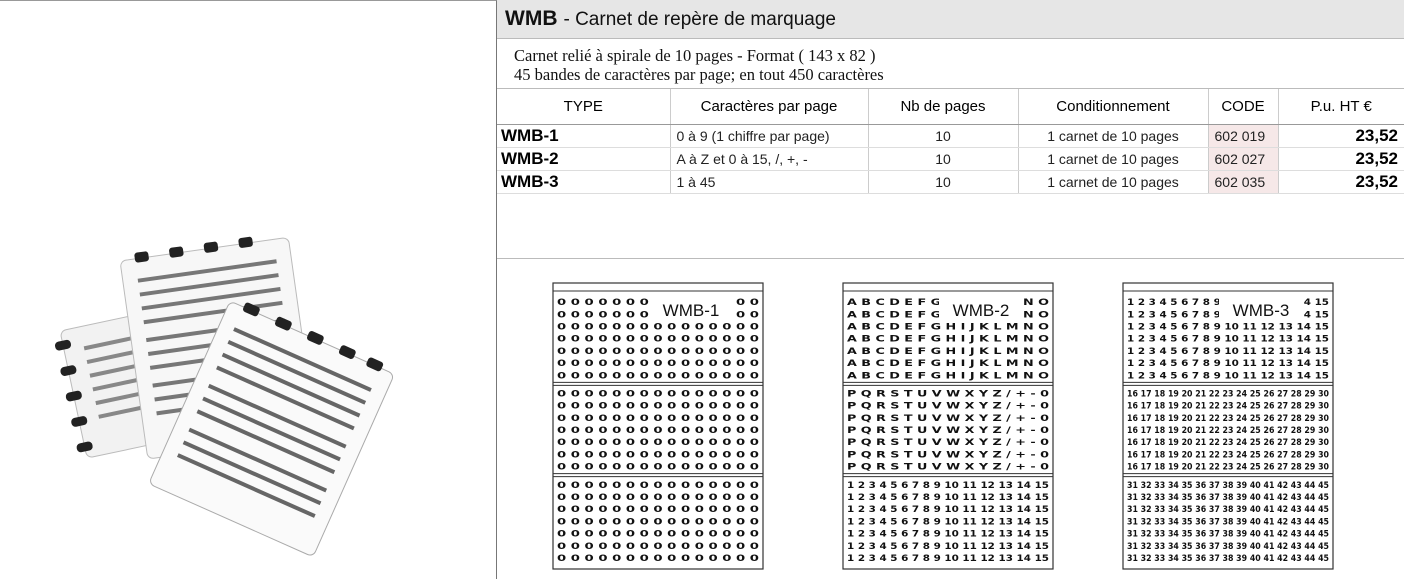 The height and width of the screenshot is (585, 1404). What do you see at coordinates (583, 159) in the screenshot?
I see `table-cell: WMB-2` at bounding box center [583, 159].